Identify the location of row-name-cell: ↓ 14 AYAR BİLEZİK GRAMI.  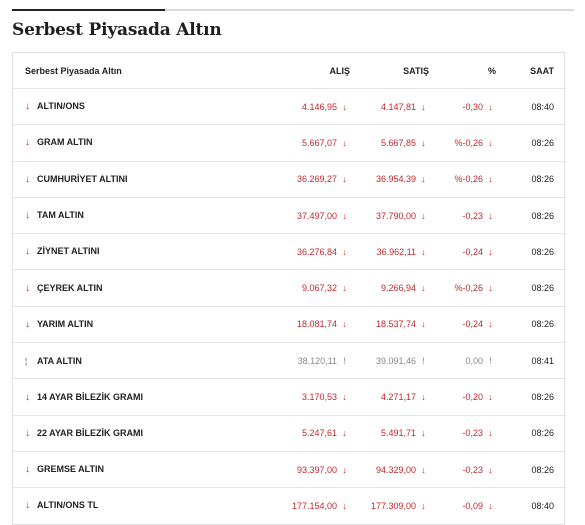
(120, 397).